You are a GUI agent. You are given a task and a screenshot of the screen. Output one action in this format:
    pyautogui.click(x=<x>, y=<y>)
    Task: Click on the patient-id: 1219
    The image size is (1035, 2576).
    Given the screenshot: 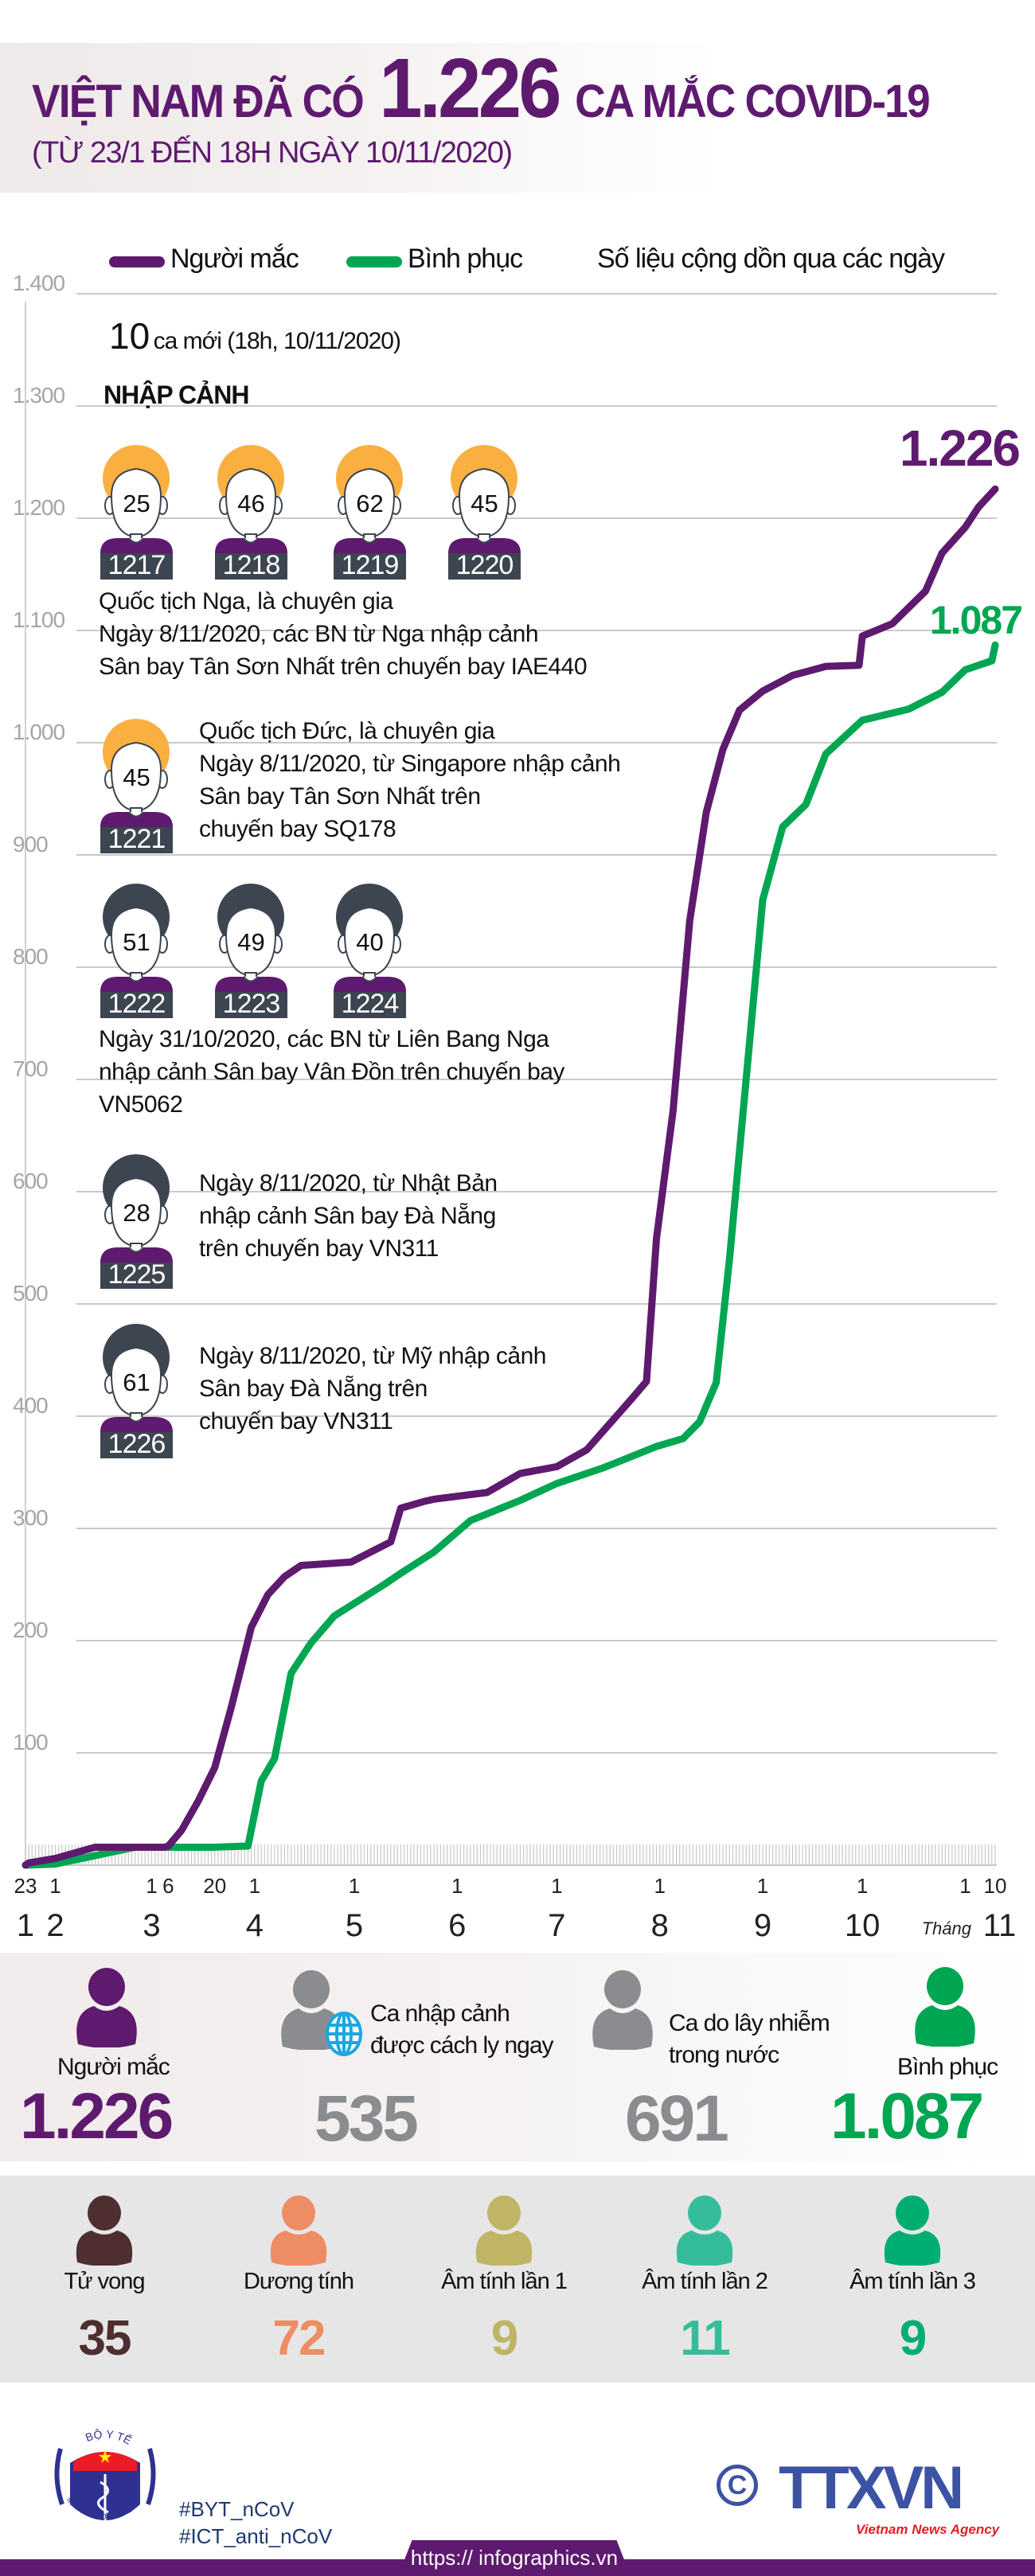 What is the action you would take?
    pyautogui.click(x=370, y=565)
    